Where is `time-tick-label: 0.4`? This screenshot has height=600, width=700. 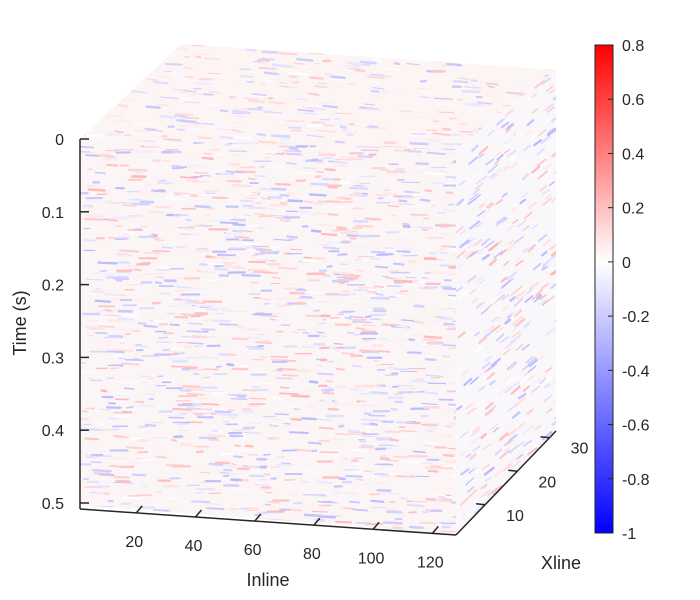 time-tick-label: 0.4 is located at coordinates (53, 431).